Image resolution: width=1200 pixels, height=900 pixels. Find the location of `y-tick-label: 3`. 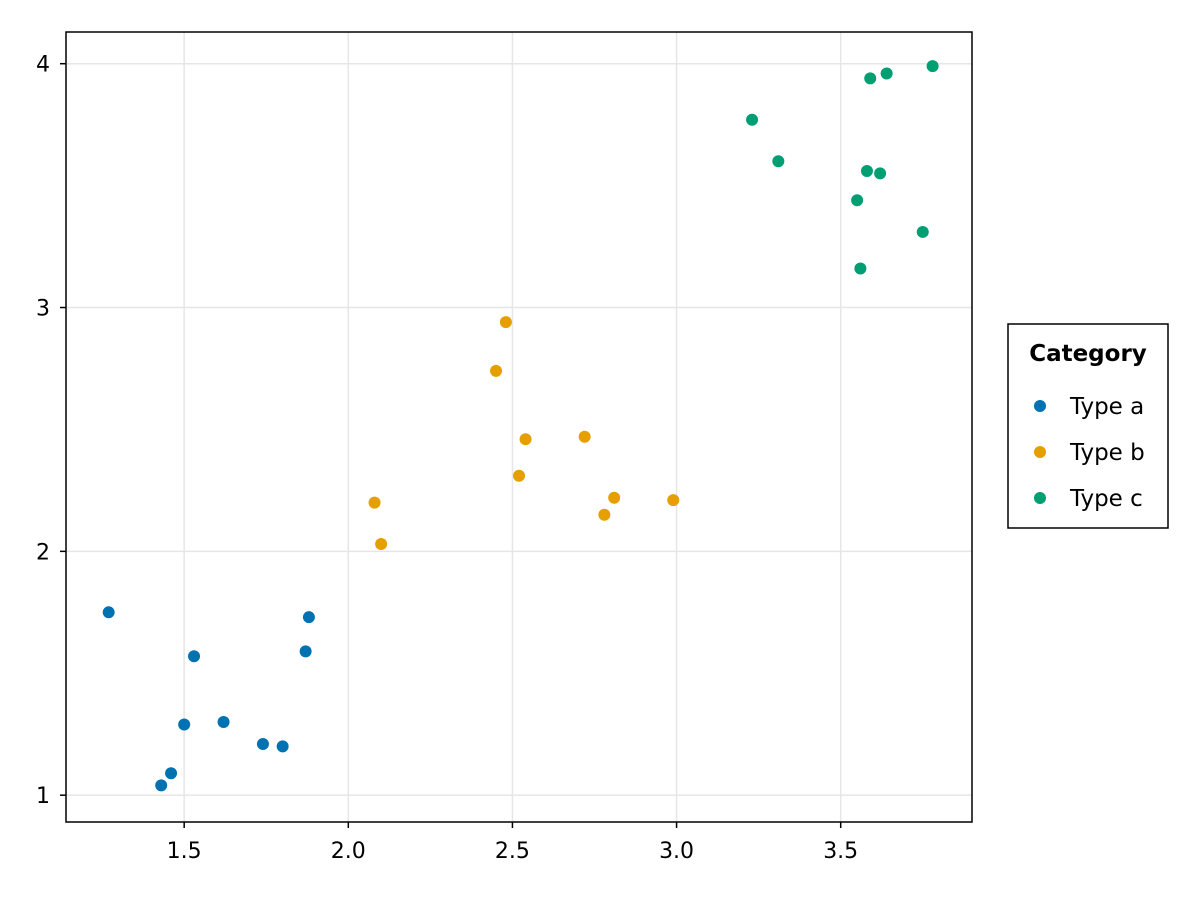

y-tick-label: 3 is located at coordinates (43, 309).